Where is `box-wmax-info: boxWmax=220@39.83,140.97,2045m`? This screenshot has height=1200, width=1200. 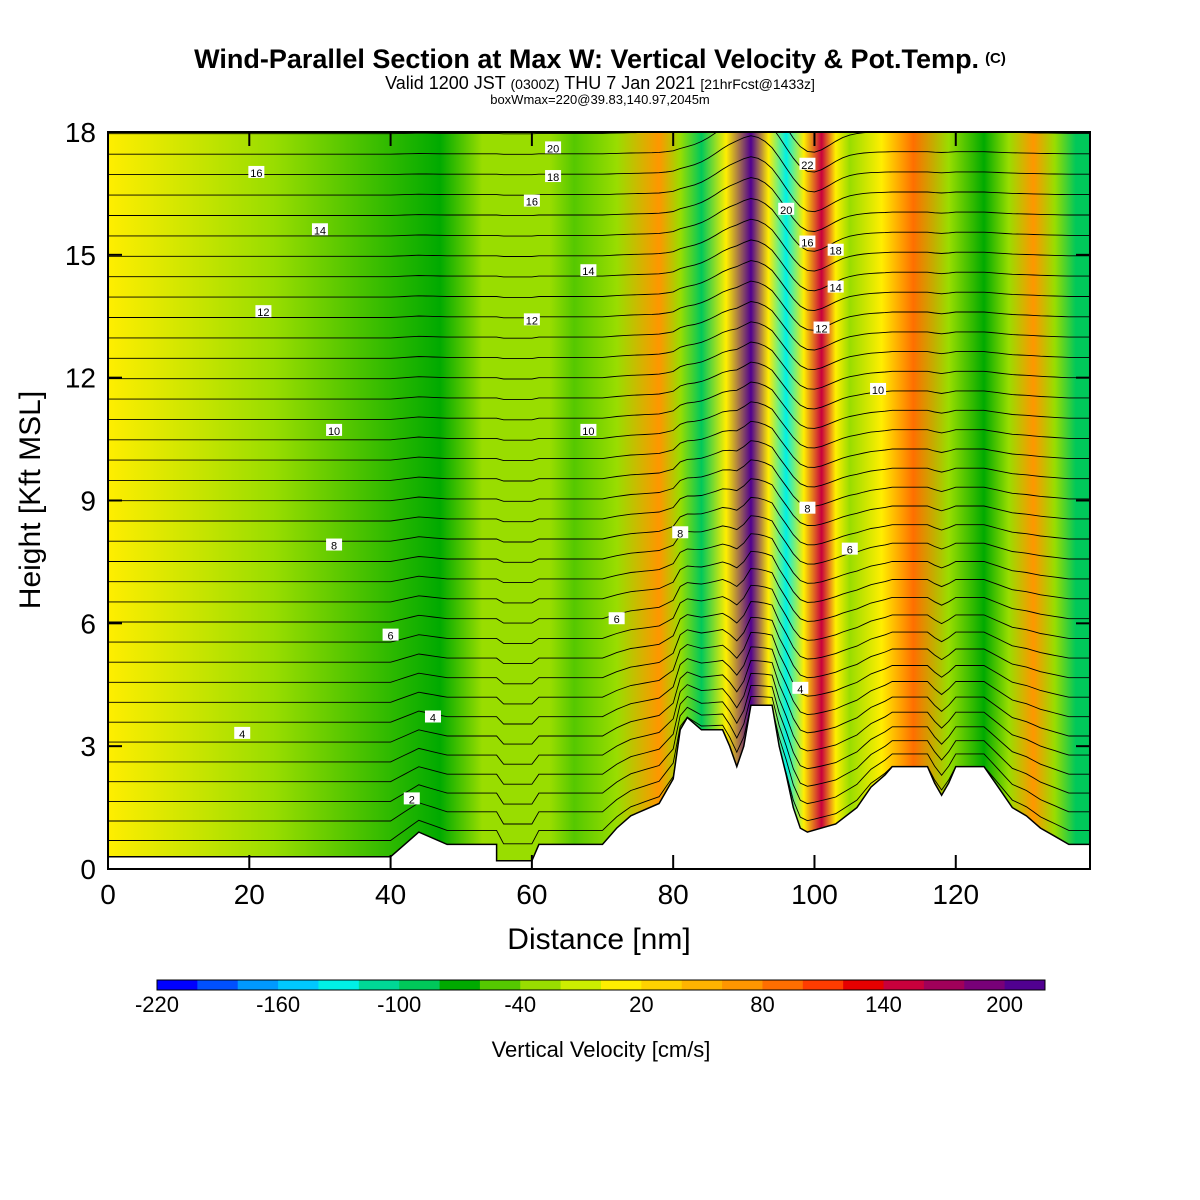
box-wmax-info: boxWmax=220@39.83,140.97,2045m is located at coordinates (600, 99).